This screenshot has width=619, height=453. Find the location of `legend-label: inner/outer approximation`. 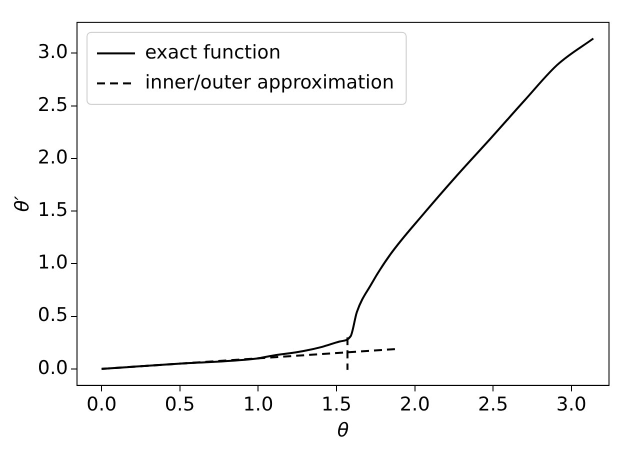

legend-label: inner/outer approximation is located at coordinates (269, 82).